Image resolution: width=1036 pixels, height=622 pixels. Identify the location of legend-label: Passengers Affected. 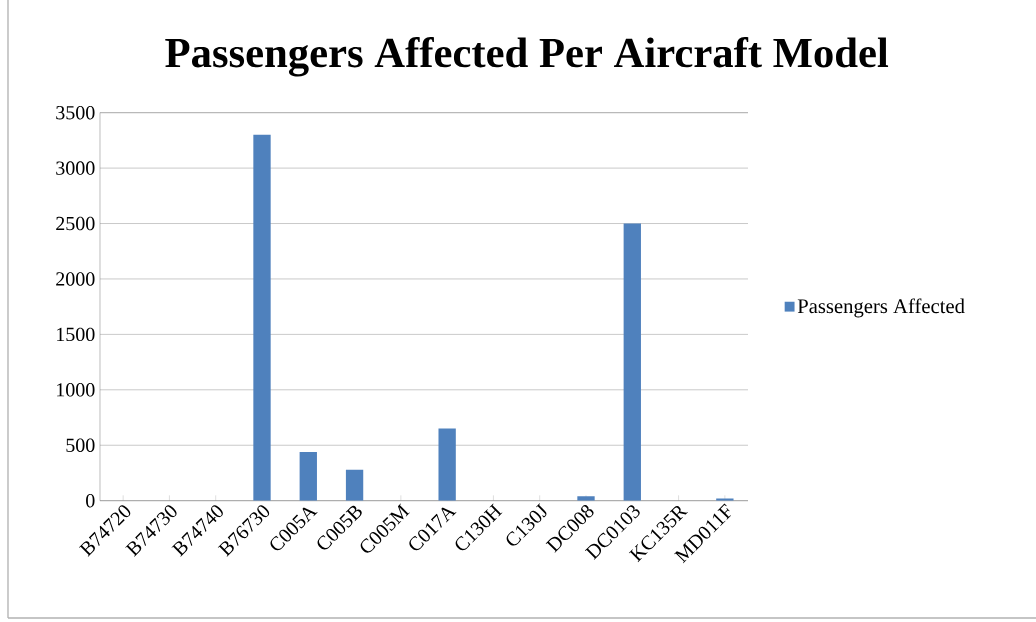
(881, 308).